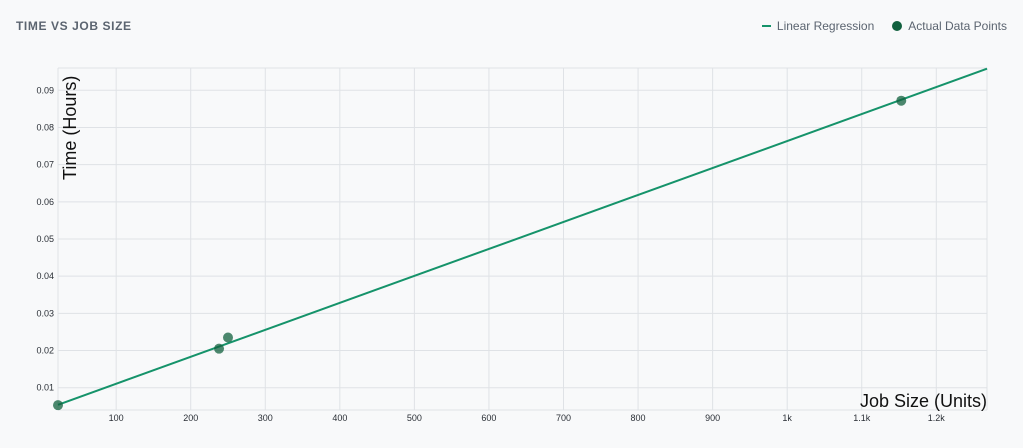  What do you see at coordinates (897, 26) in the screenshot?
I see `dot-swatch-icon` at bounding box center [897, 26].